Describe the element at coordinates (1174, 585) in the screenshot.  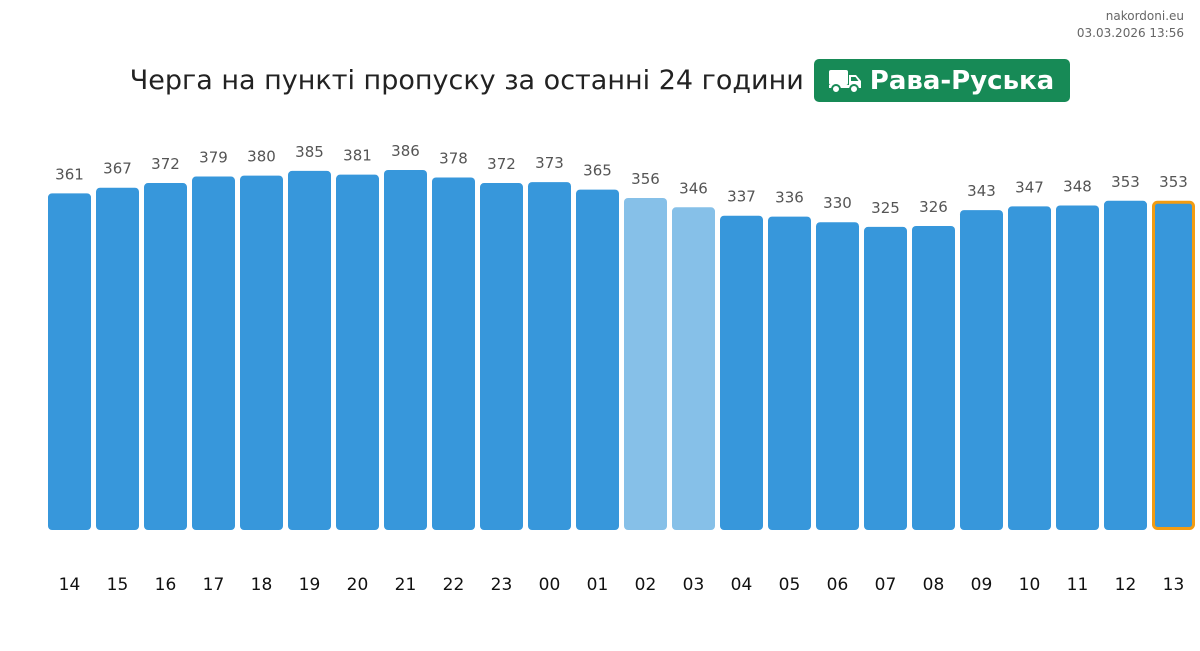
I see `tick-label-13: 13` at that location.